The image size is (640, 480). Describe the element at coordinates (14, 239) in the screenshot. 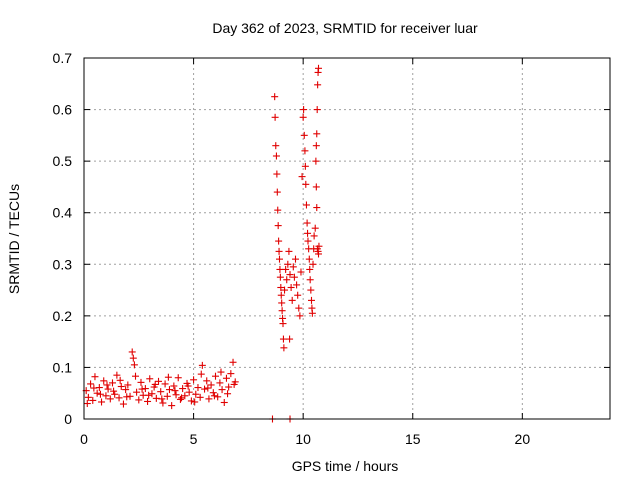

I see `y-axis-label: SRMTID / TECUs` at that location.